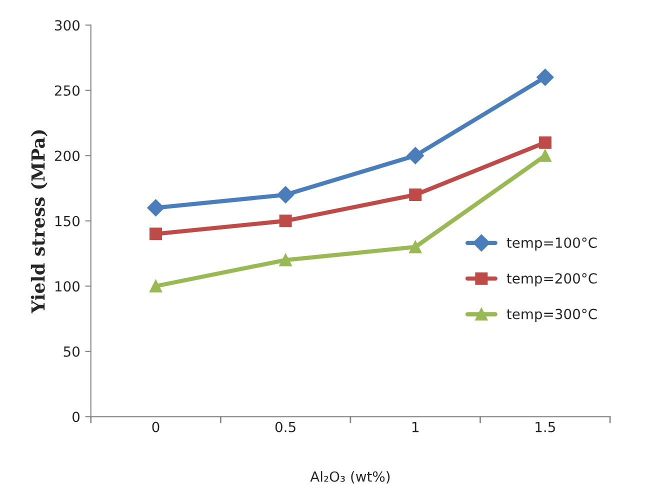 The width and height of the screenshot is (649, 502). Describe the element at coordinates (67, 156) in the screenshot. I see `y-tick-label: 200` at that location.